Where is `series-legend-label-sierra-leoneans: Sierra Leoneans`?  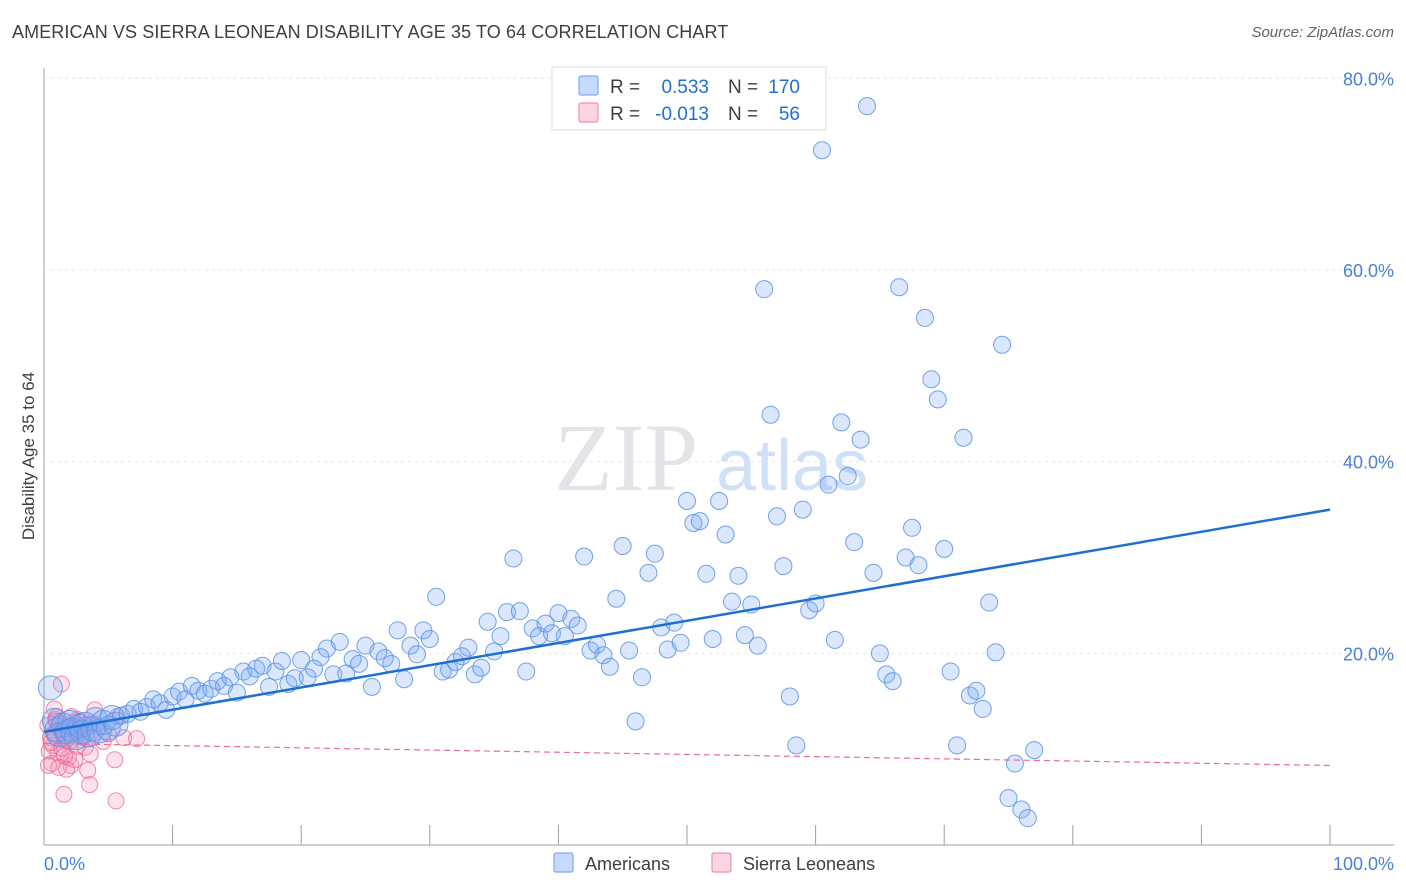 series-legend-label-sierra-leoneans: Sierra Leoneans is located at coordinates (809, 864).